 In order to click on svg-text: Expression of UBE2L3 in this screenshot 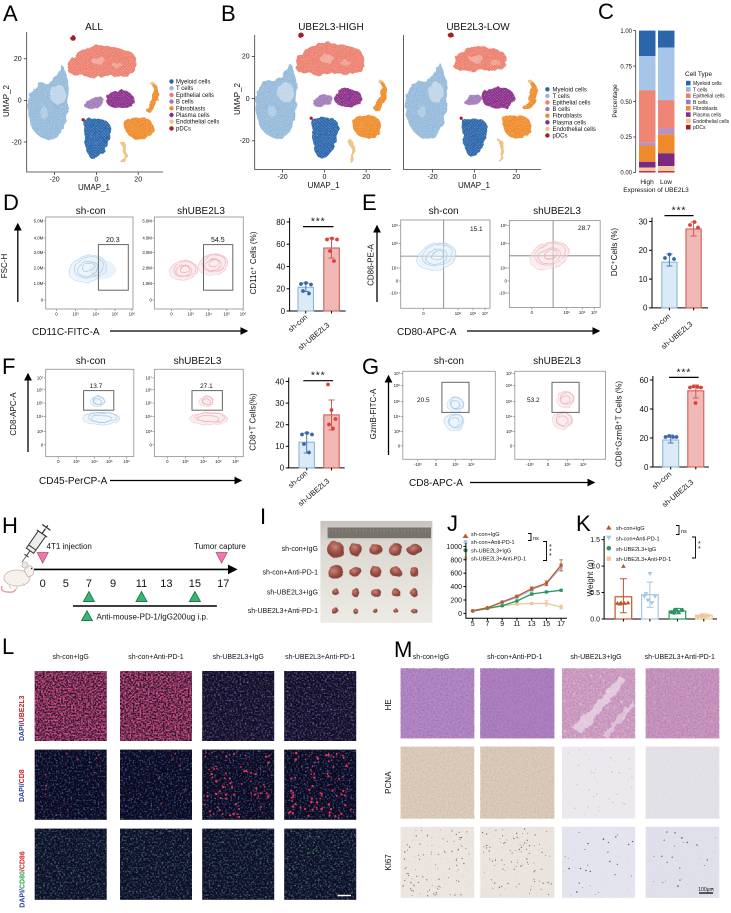, I will do `click(656, 190)`.